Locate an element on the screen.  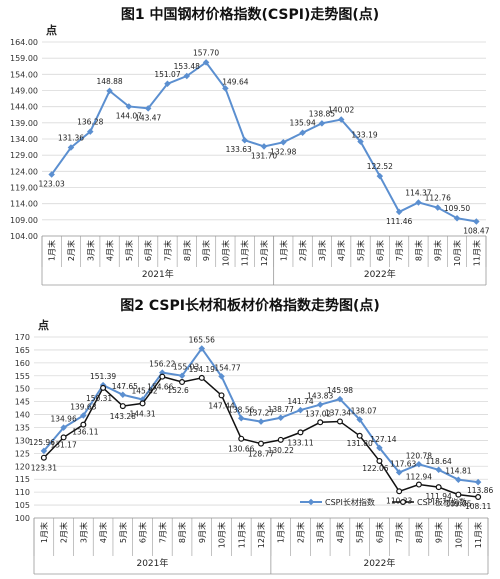
data-label: 128.77 is located at coordinates (261, 454).